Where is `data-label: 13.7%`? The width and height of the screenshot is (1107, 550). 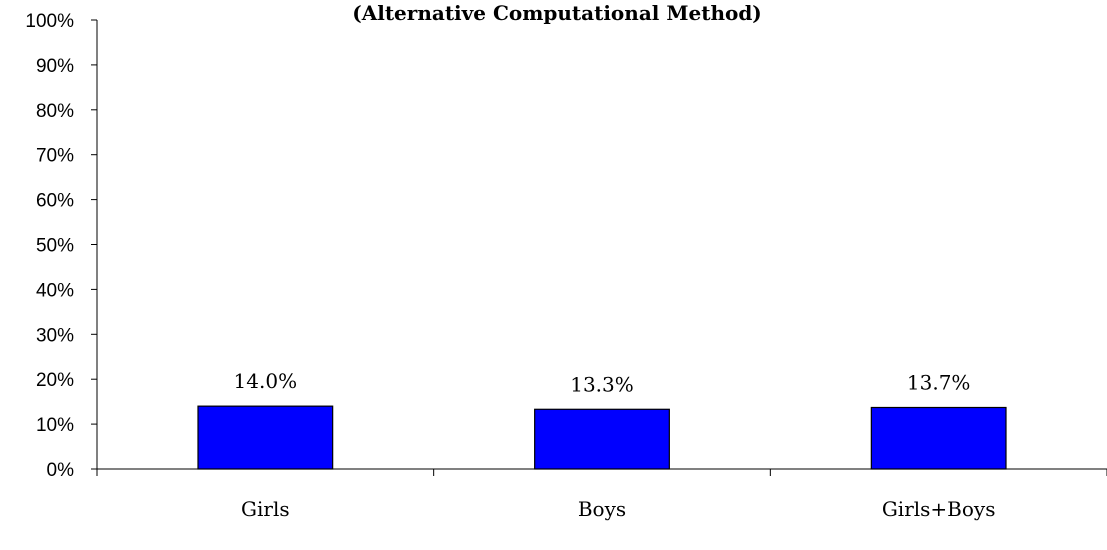 data-label: 13.7% is located at coordinates (939, 382).